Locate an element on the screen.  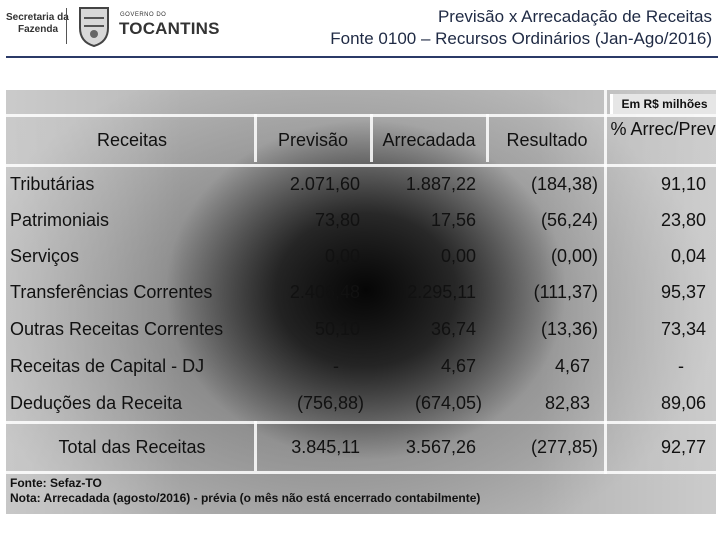
total-pct: 92,77 is located at coordinates (683, 447).